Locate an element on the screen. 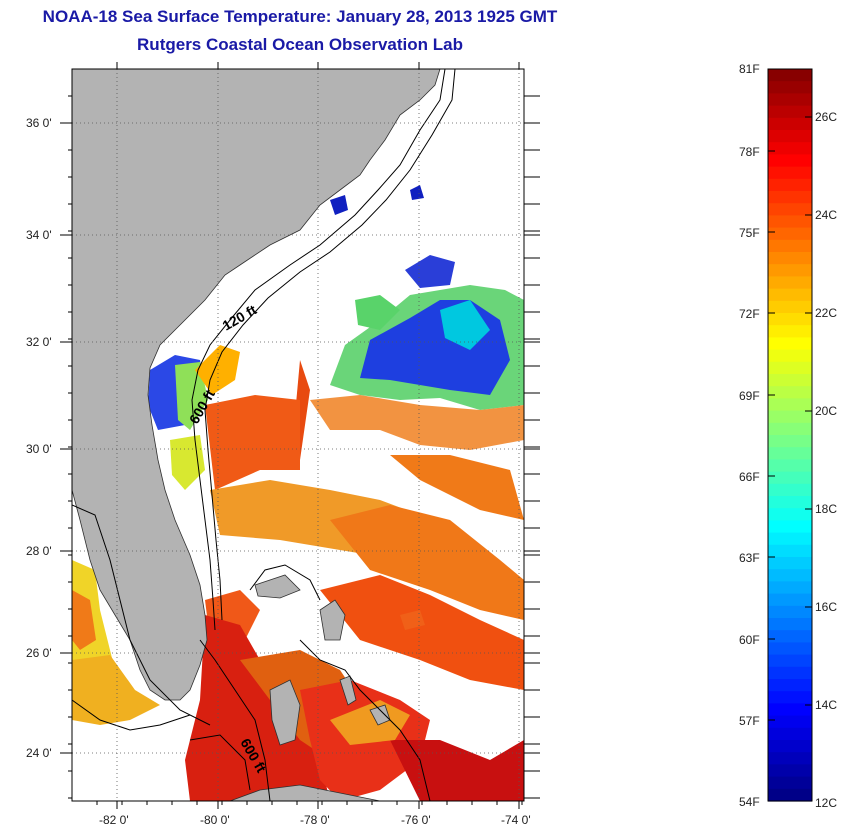 Image resolution: width=849 pixels, height=832 pixels. lat-label-34: 34 0' is located at coordinates (39, 235).